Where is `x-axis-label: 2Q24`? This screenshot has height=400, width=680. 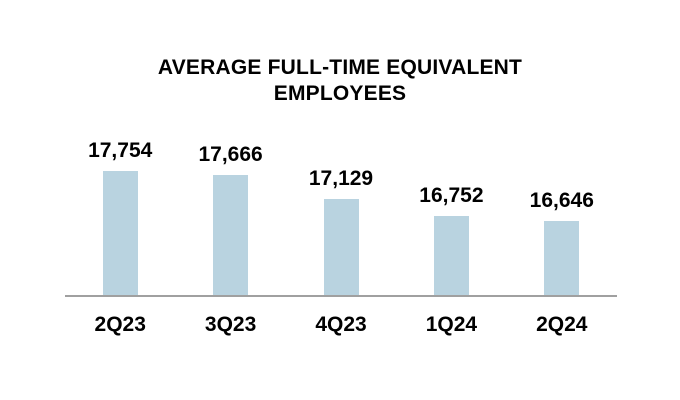 x-axis-label: 2Q24 is located at coordinates (562, 324).